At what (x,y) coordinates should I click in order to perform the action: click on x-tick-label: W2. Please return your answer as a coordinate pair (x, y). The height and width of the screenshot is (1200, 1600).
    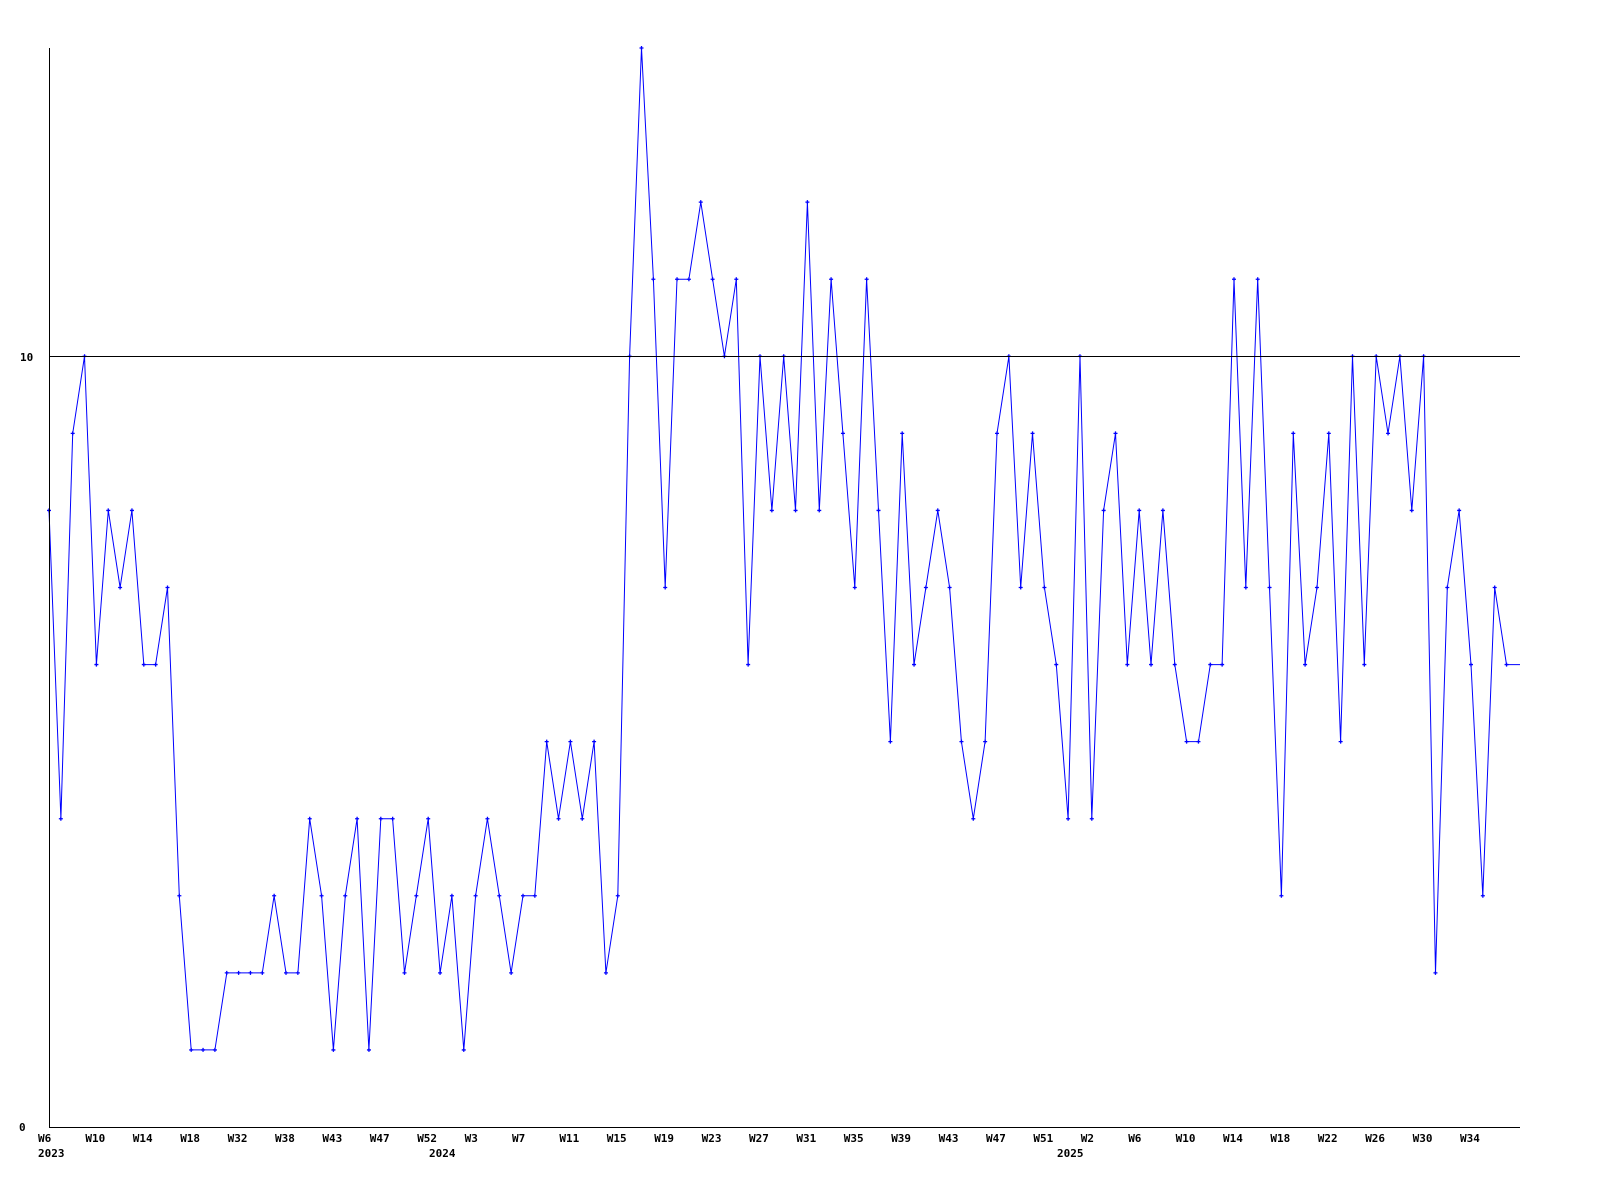
    Looking at the image, I should click on (1087, 1138).